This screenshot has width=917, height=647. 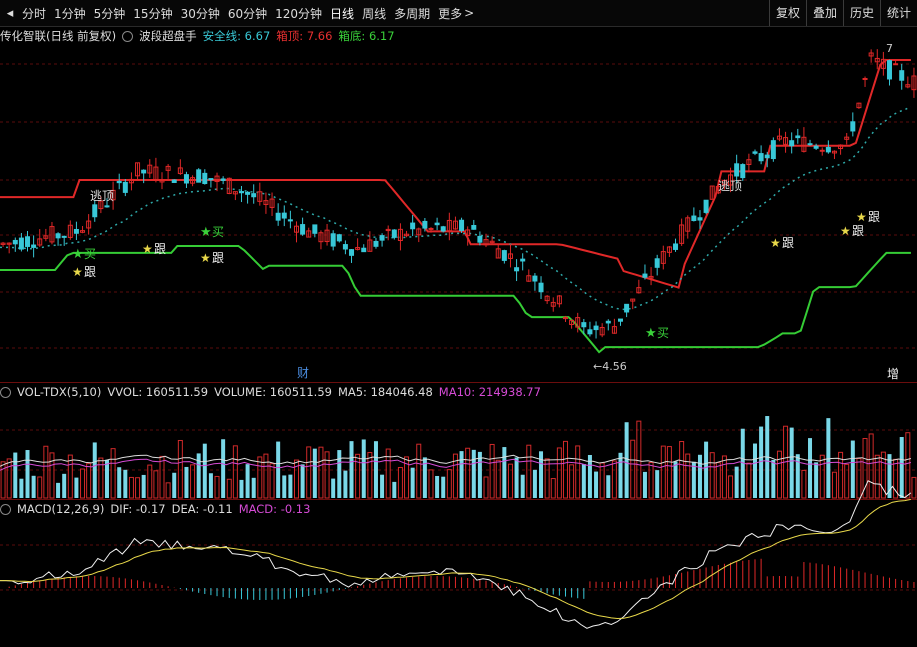 I want to click on period-tab-6: 120分钟, so click(x=299, y=13).